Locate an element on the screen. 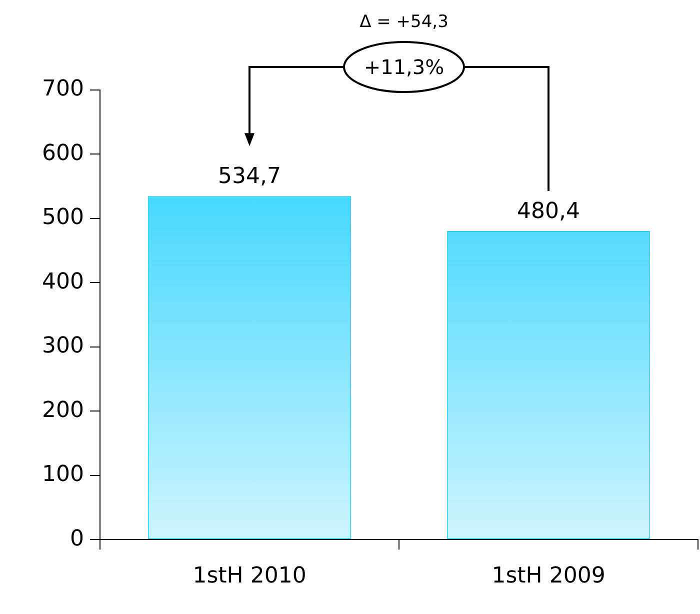 The height and width of the screenshot is (614, 700). y-tick-label: 400 is located at coordinates (63, 281).